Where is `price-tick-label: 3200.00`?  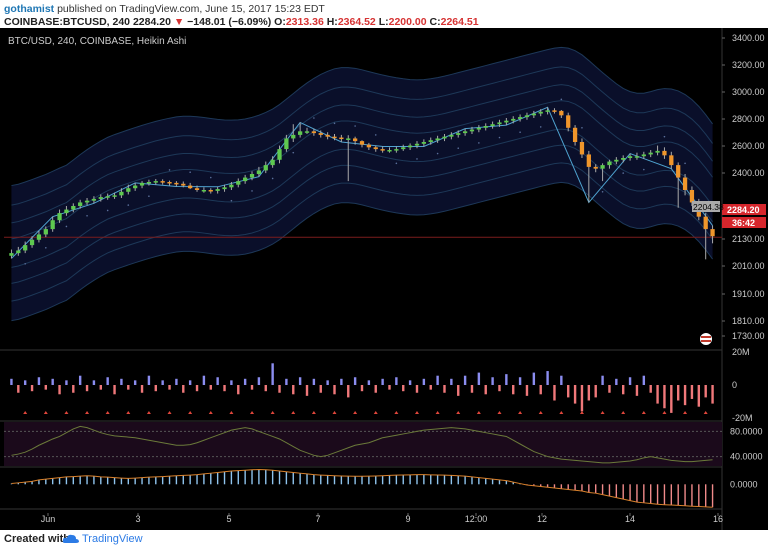 price-tick-label: 3200.00 is located at coordinates (748, 65).